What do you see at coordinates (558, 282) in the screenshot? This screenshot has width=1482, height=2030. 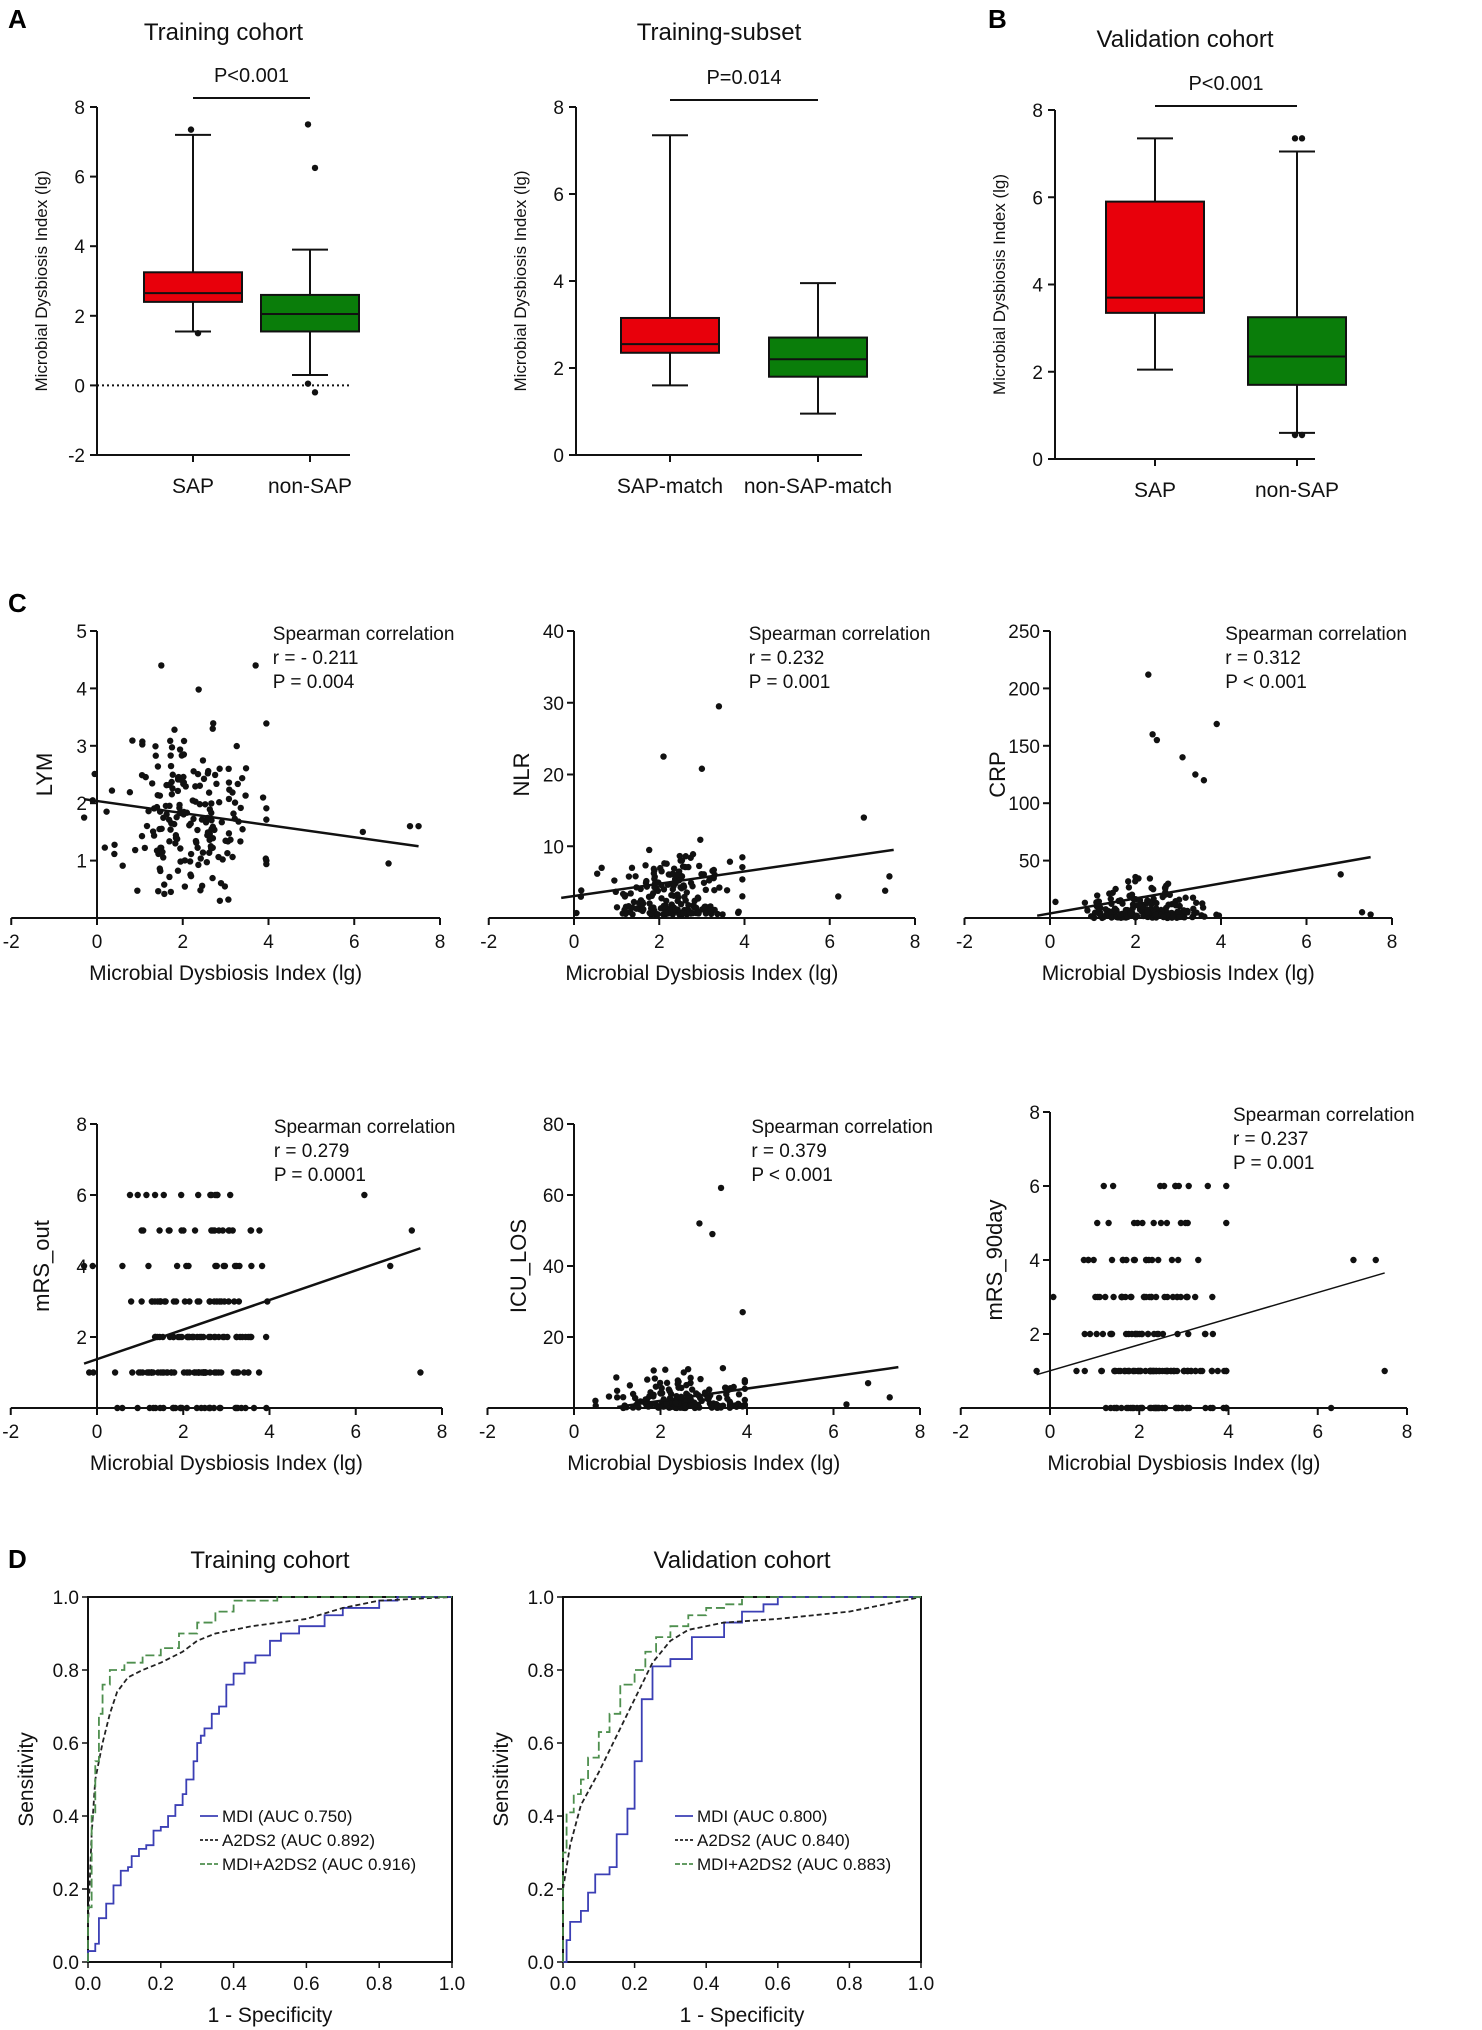 I see `y-tick-label: 4` at bounding box center [558, 282].